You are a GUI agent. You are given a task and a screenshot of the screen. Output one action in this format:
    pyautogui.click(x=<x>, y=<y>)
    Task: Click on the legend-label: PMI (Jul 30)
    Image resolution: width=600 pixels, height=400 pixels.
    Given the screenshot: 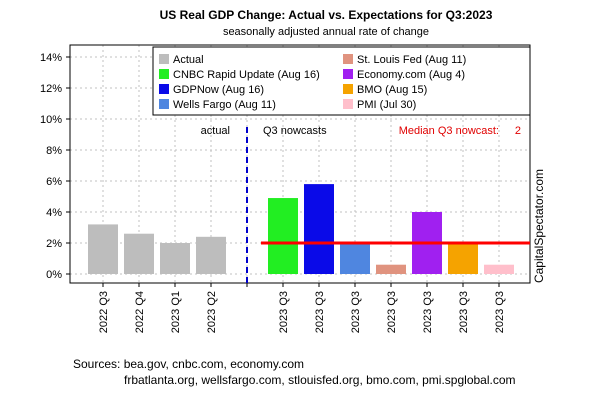 What is the action you would take?
    pyautogui.click(x=386, y=105)
    